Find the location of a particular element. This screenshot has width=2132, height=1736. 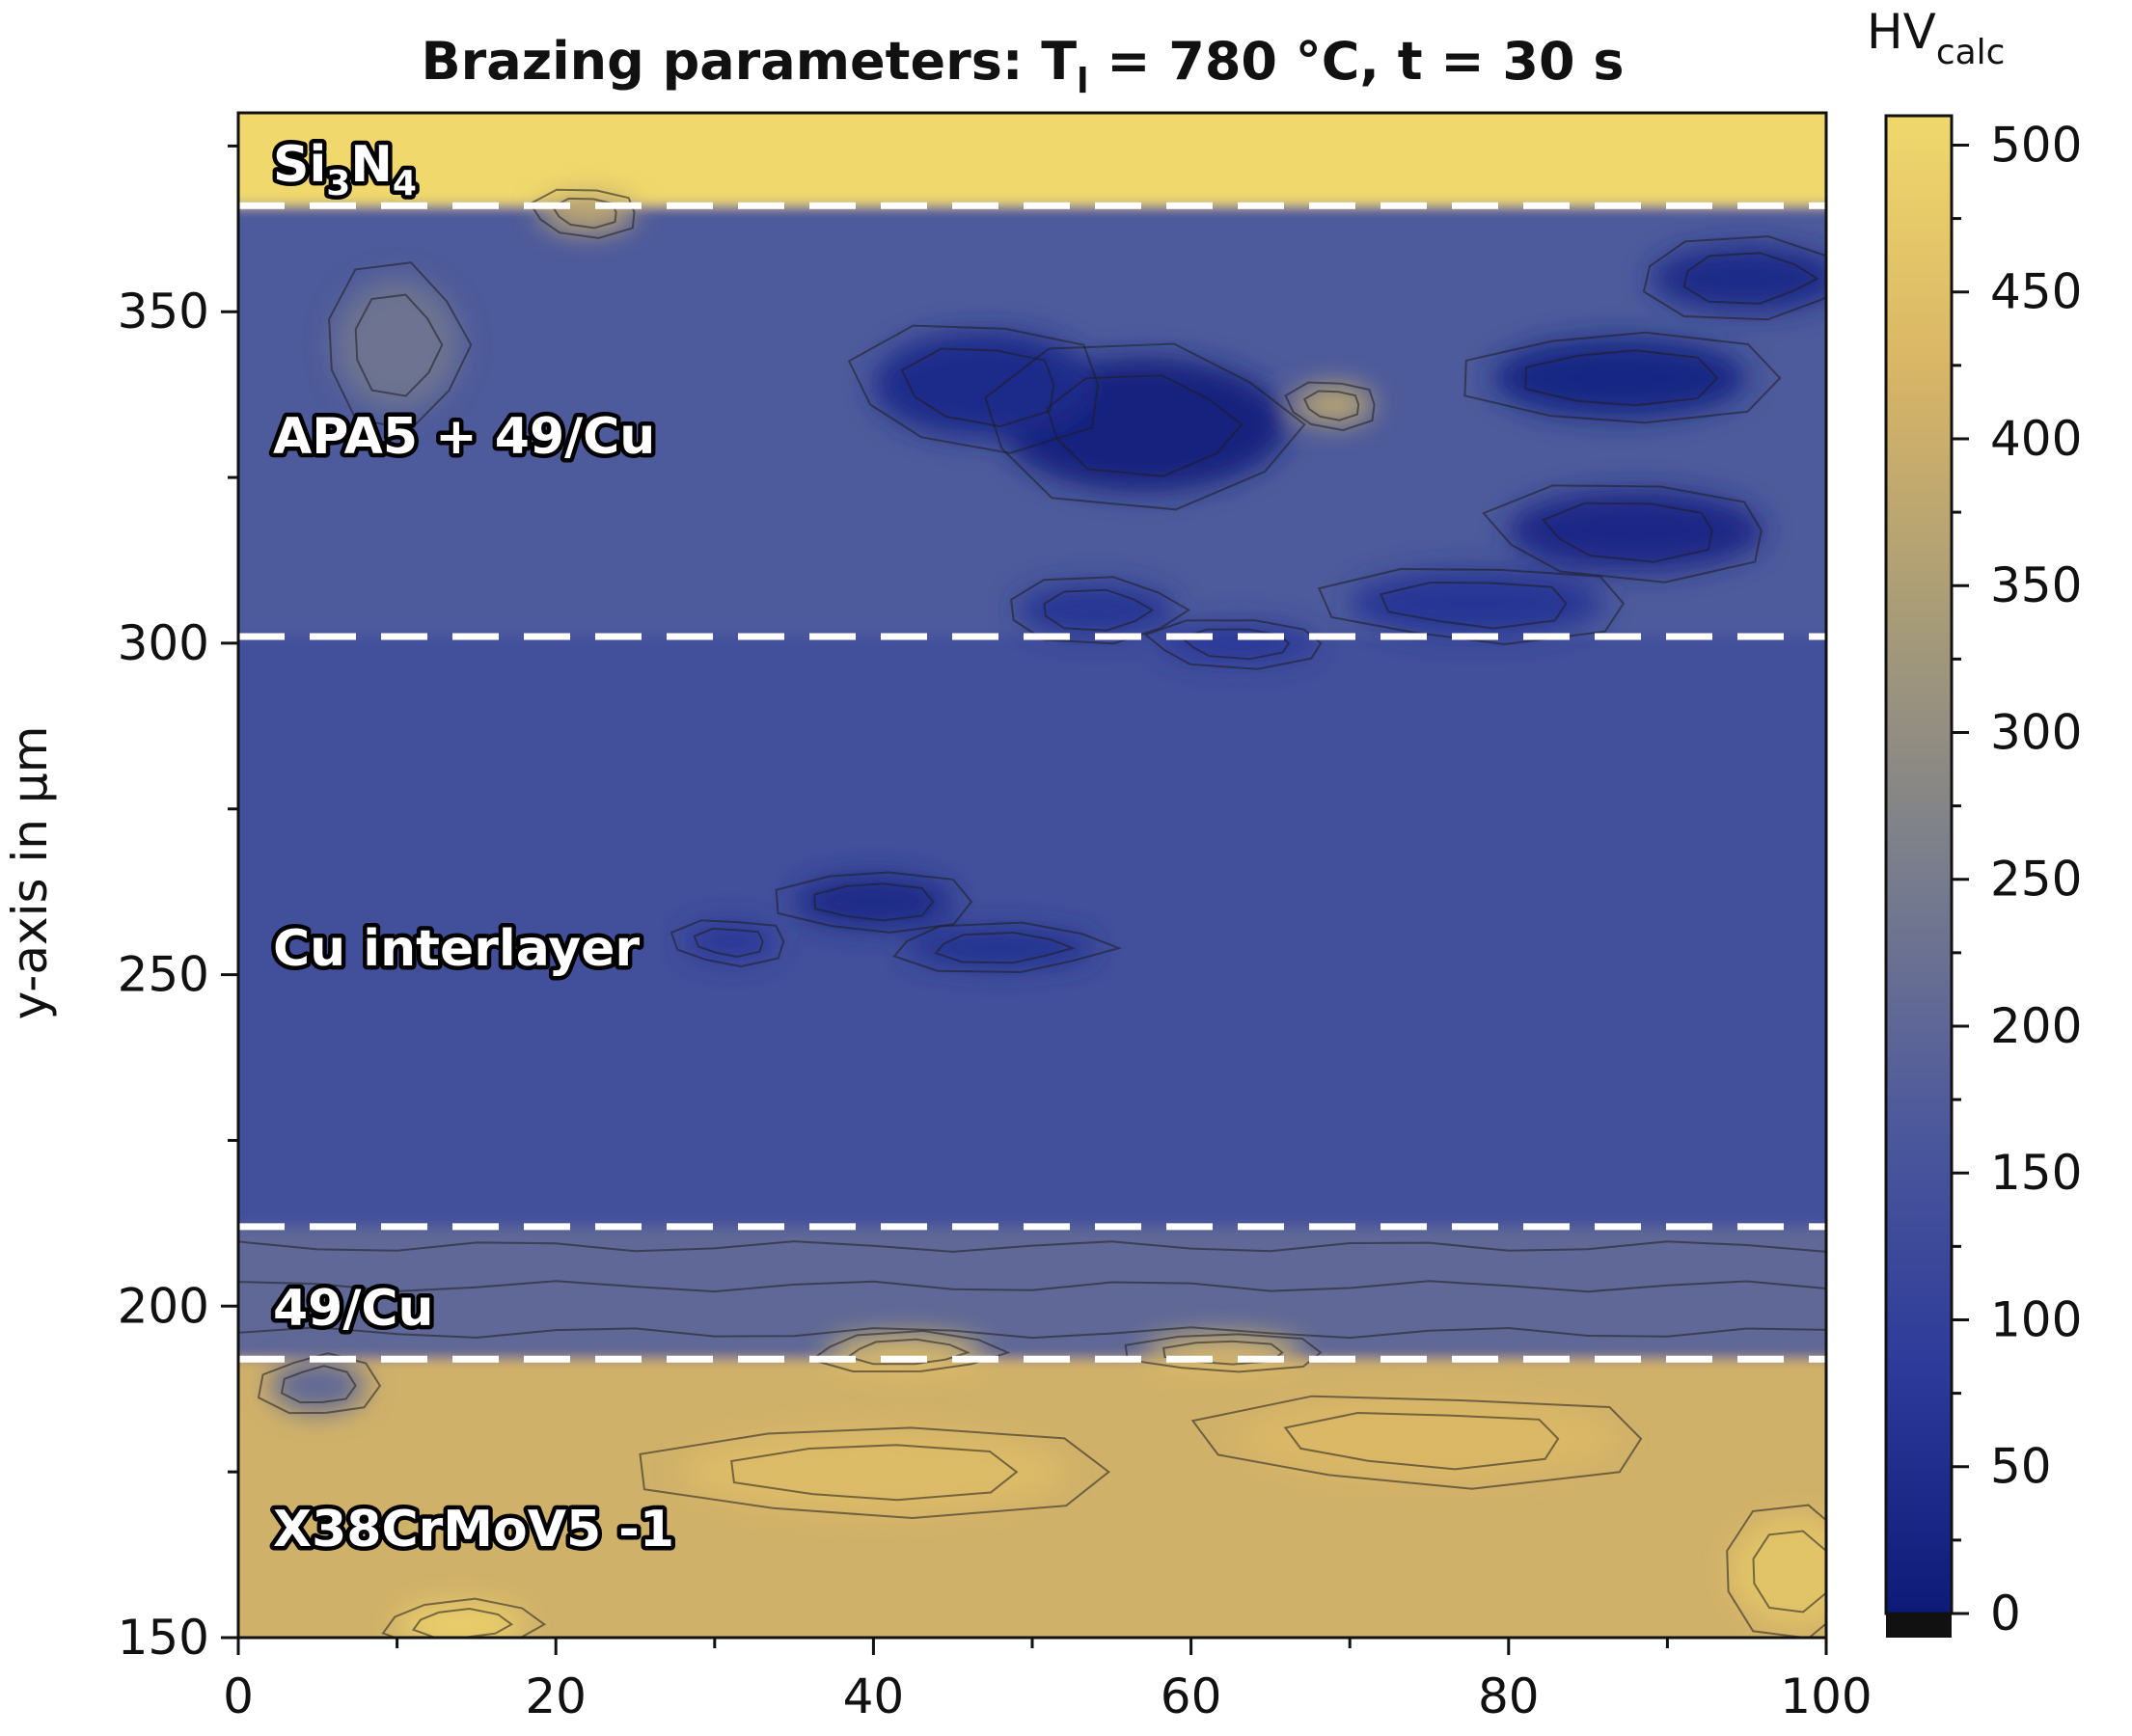

y-tick-label: 250 is located at coordinates (164, 975).